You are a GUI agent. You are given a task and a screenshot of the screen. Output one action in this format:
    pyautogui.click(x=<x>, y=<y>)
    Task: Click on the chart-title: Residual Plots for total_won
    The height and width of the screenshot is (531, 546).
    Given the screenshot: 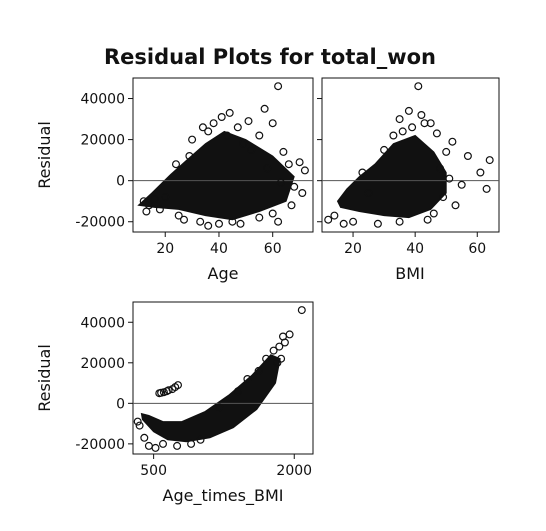 What is the action you would take?
    pyautogui.click(x=270, y=57)
    